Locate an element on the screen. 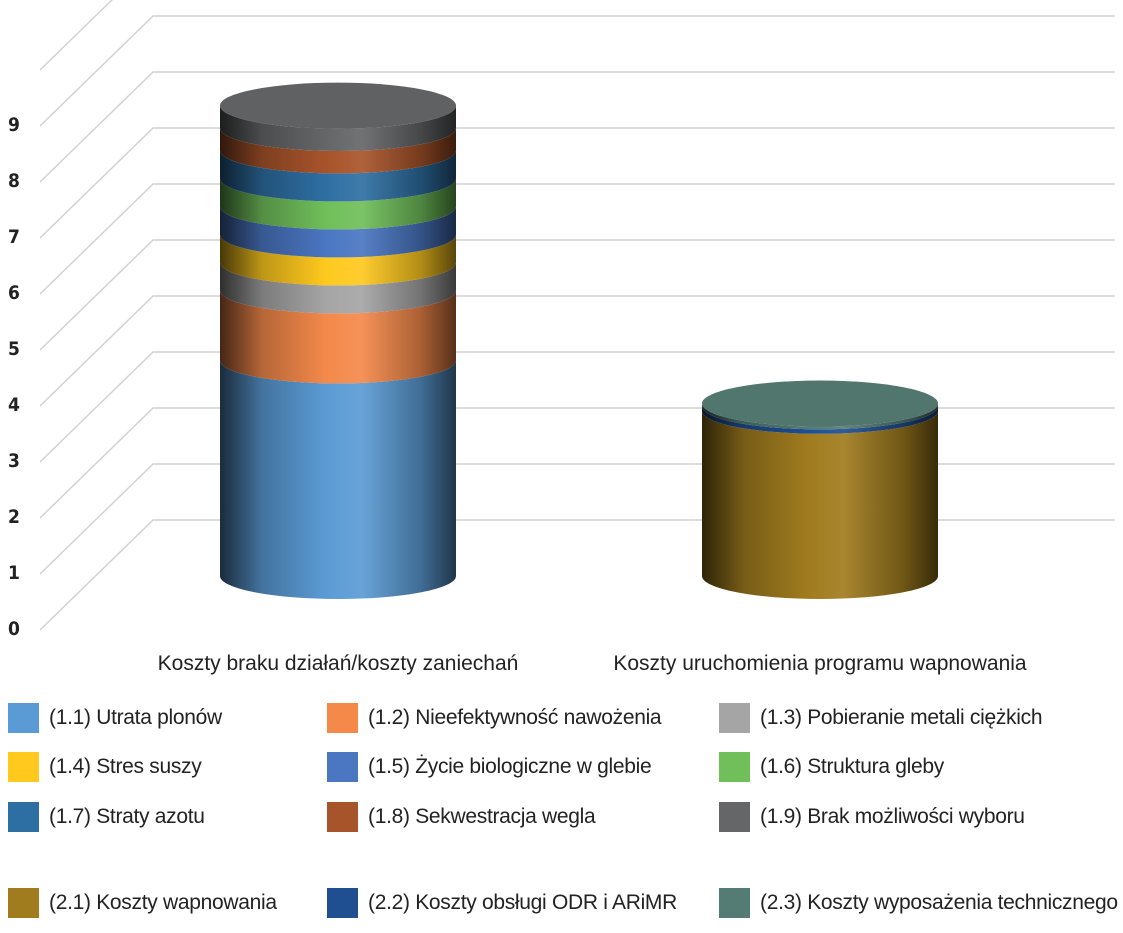 The height and width of the screenshot is (933, 1123). legend-item: (1.1) Utrata plonów is located at coordinates (115, 718).